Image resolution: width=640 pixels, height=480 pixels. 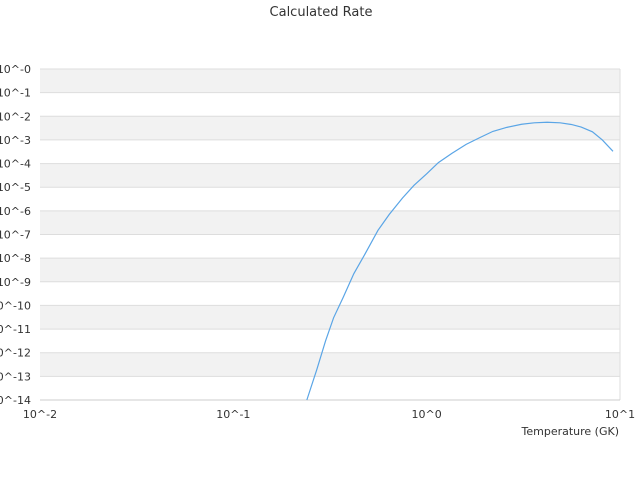 I want to click on y-tick-label: 10^-2, so click(x=15, y=116).